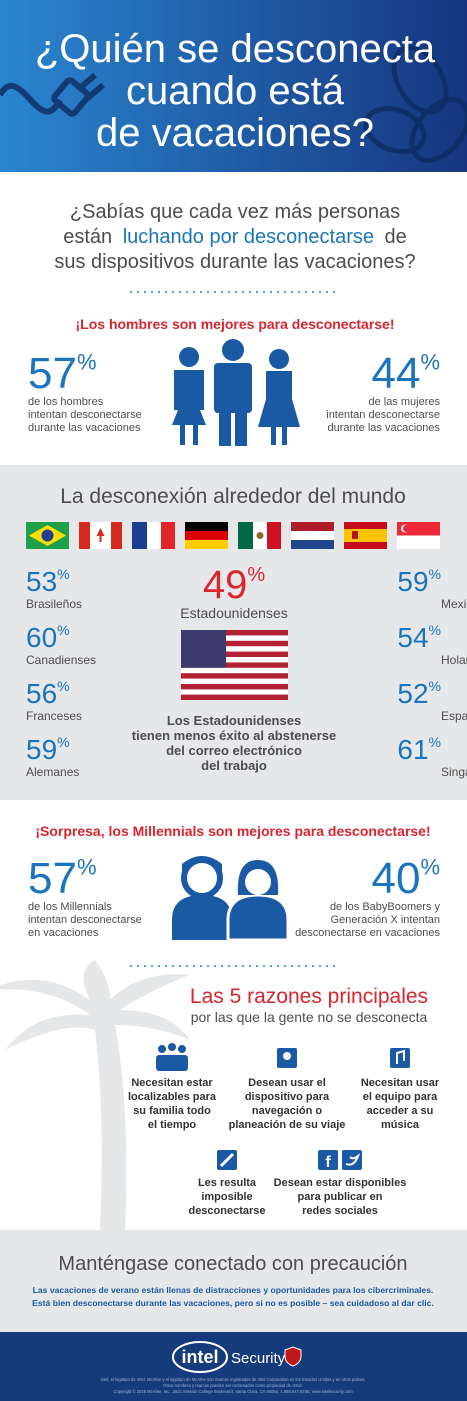  What do you see at coordinates (172, 1057) in the screenshot?
I see `family-icon` at bounding box center [172, 1057].